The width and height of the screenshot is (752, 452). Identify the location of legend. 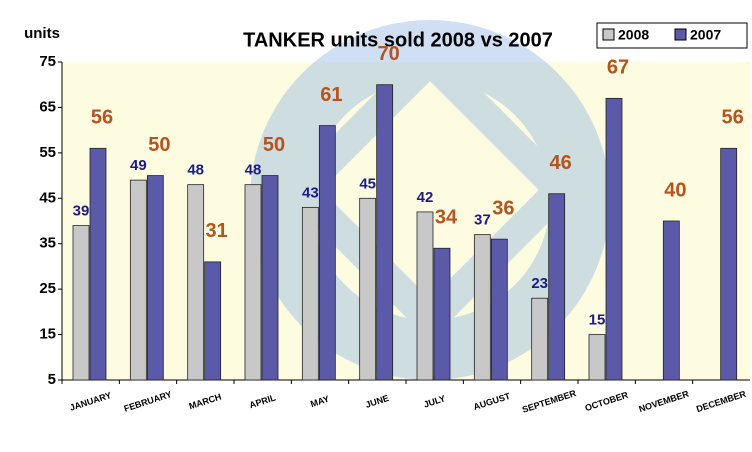
(672, 35).